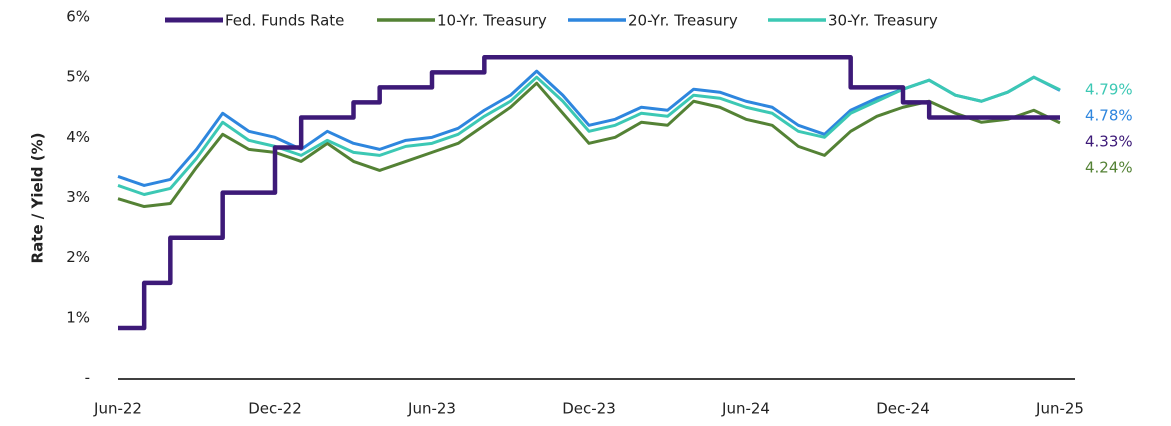  I want to click on x-tick-label: Jun-23, so click(431, 409).